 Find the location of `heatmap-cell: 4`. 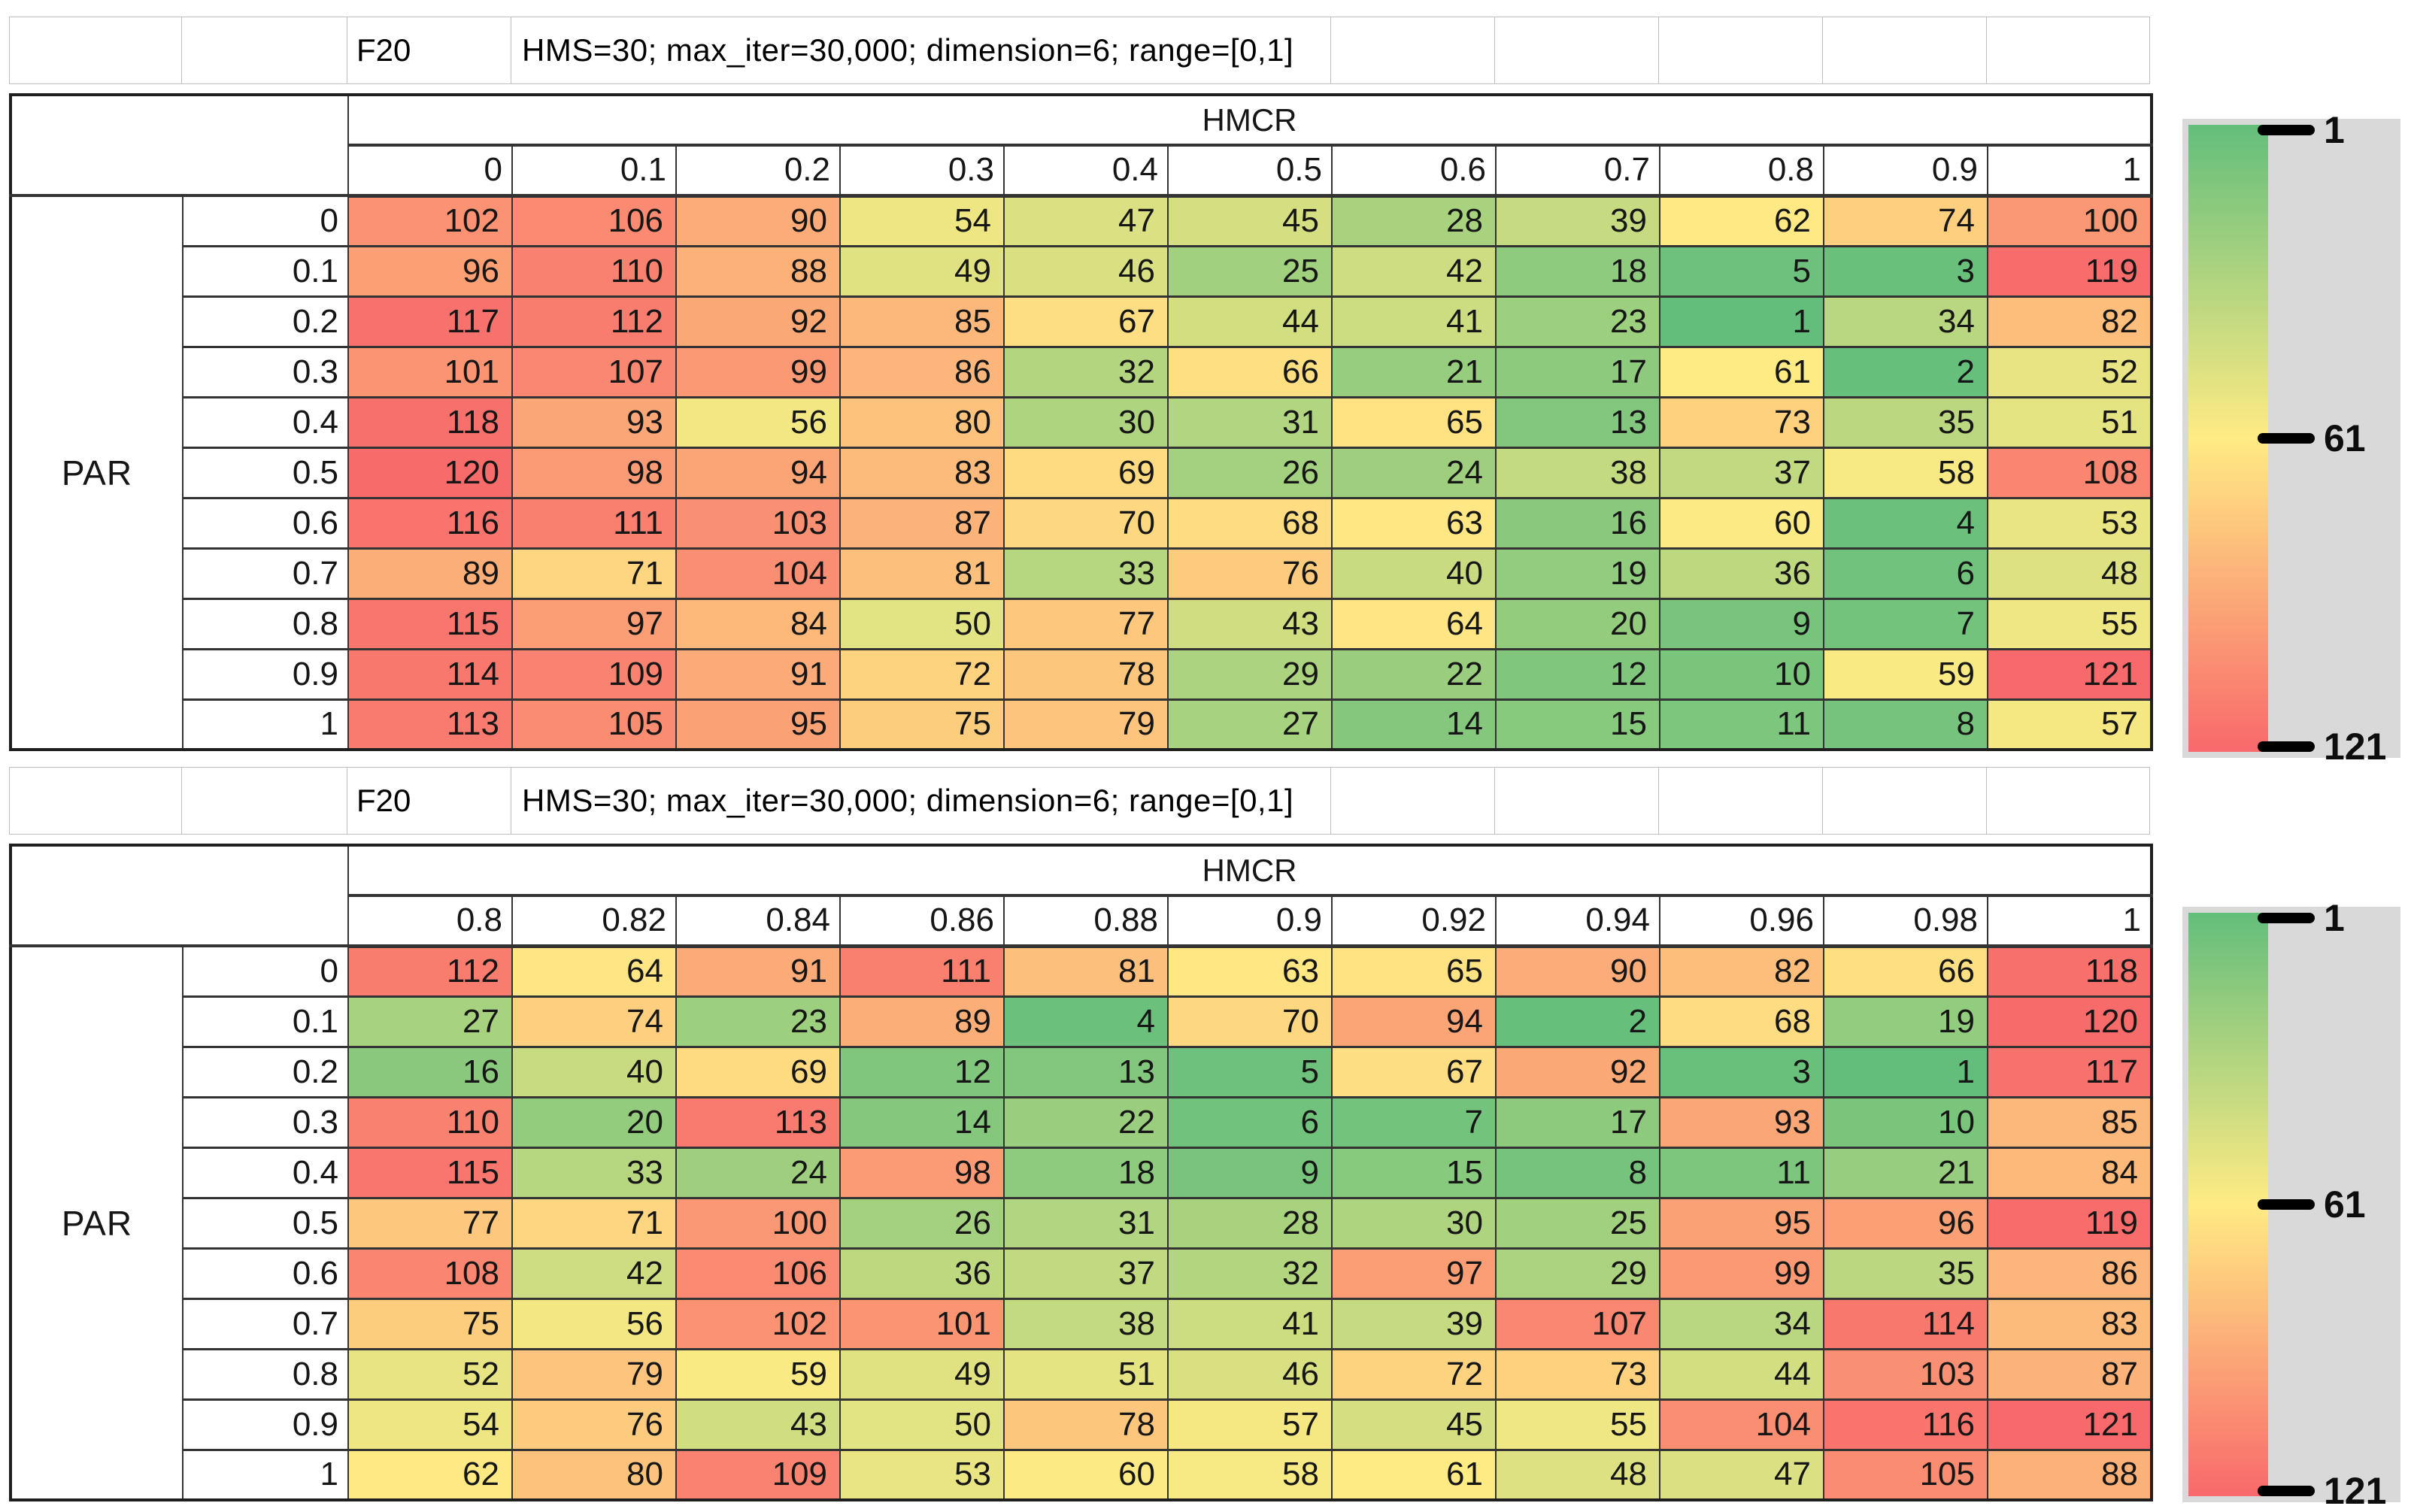

heatmap-cell: 4 is located at coordinates (1905, 523).